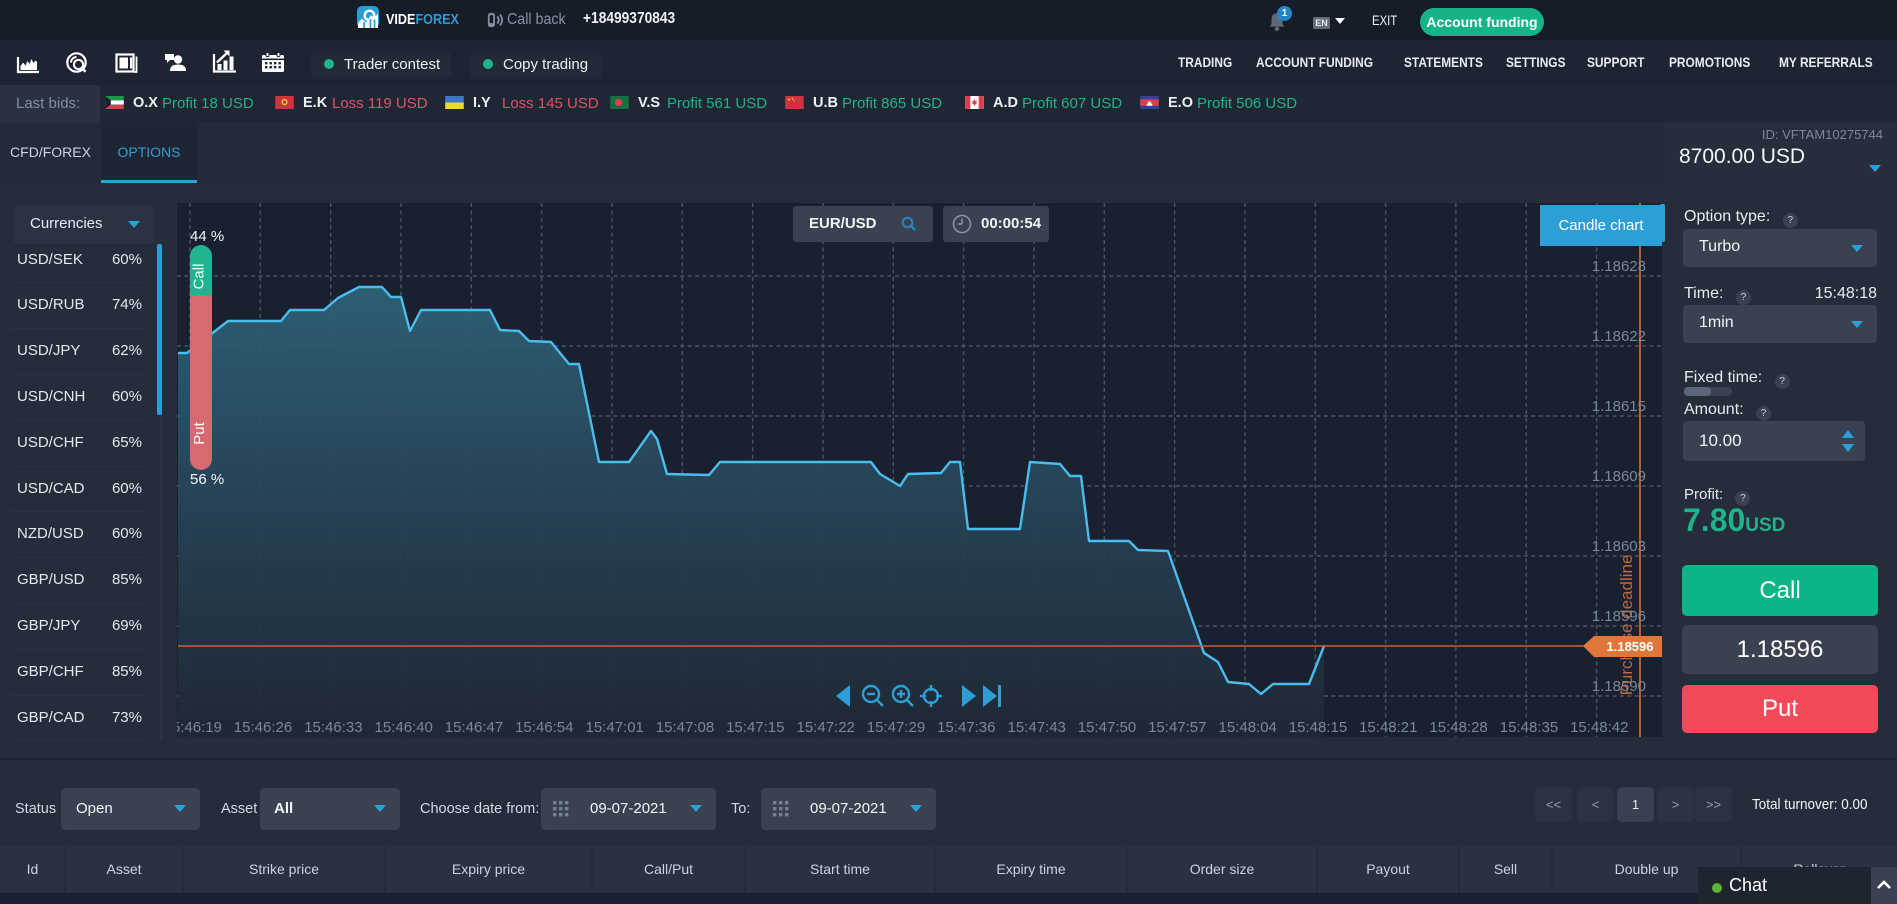 This screenshot has width=1897, height=904. I want to click on svg-text: 1.18590, so click(1619, 686).